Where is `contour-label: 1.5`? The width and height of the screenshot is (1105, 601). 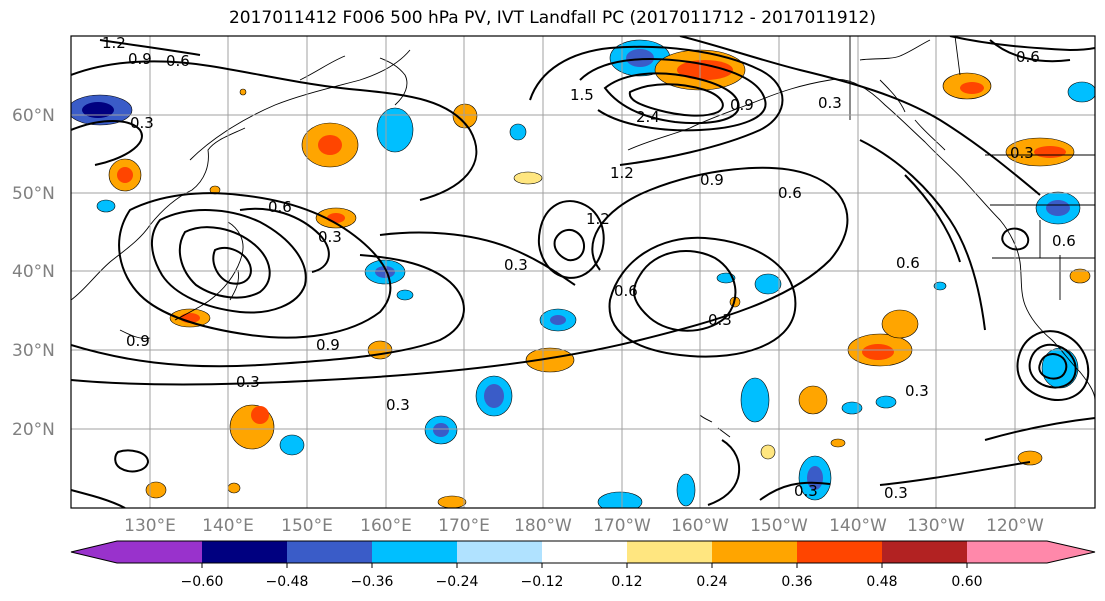
contour-label: 1.5 is located at coordinates (582, 95).